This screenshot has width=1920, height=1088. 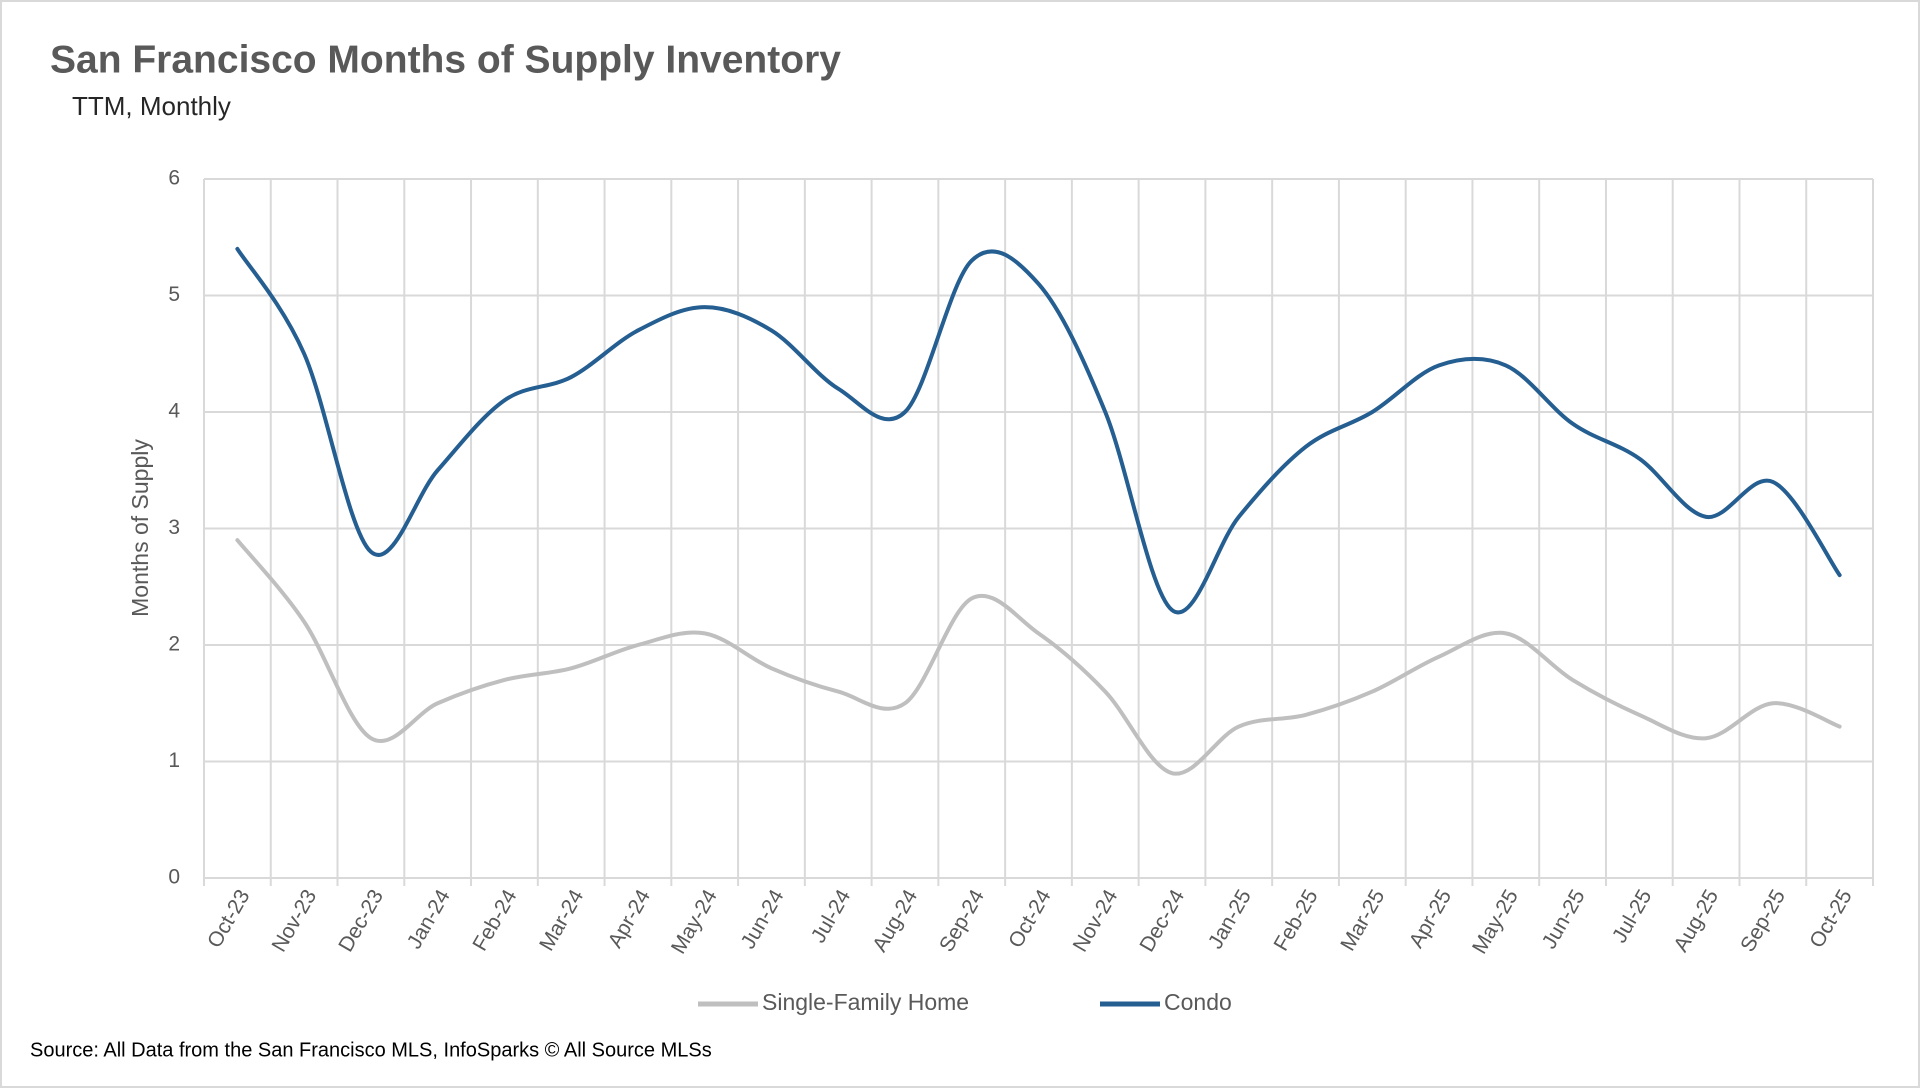 What do you see at coordinates (174, 178) in the screenshot?
I see `y-tick-label: 6` at bounding box center [174, 178].